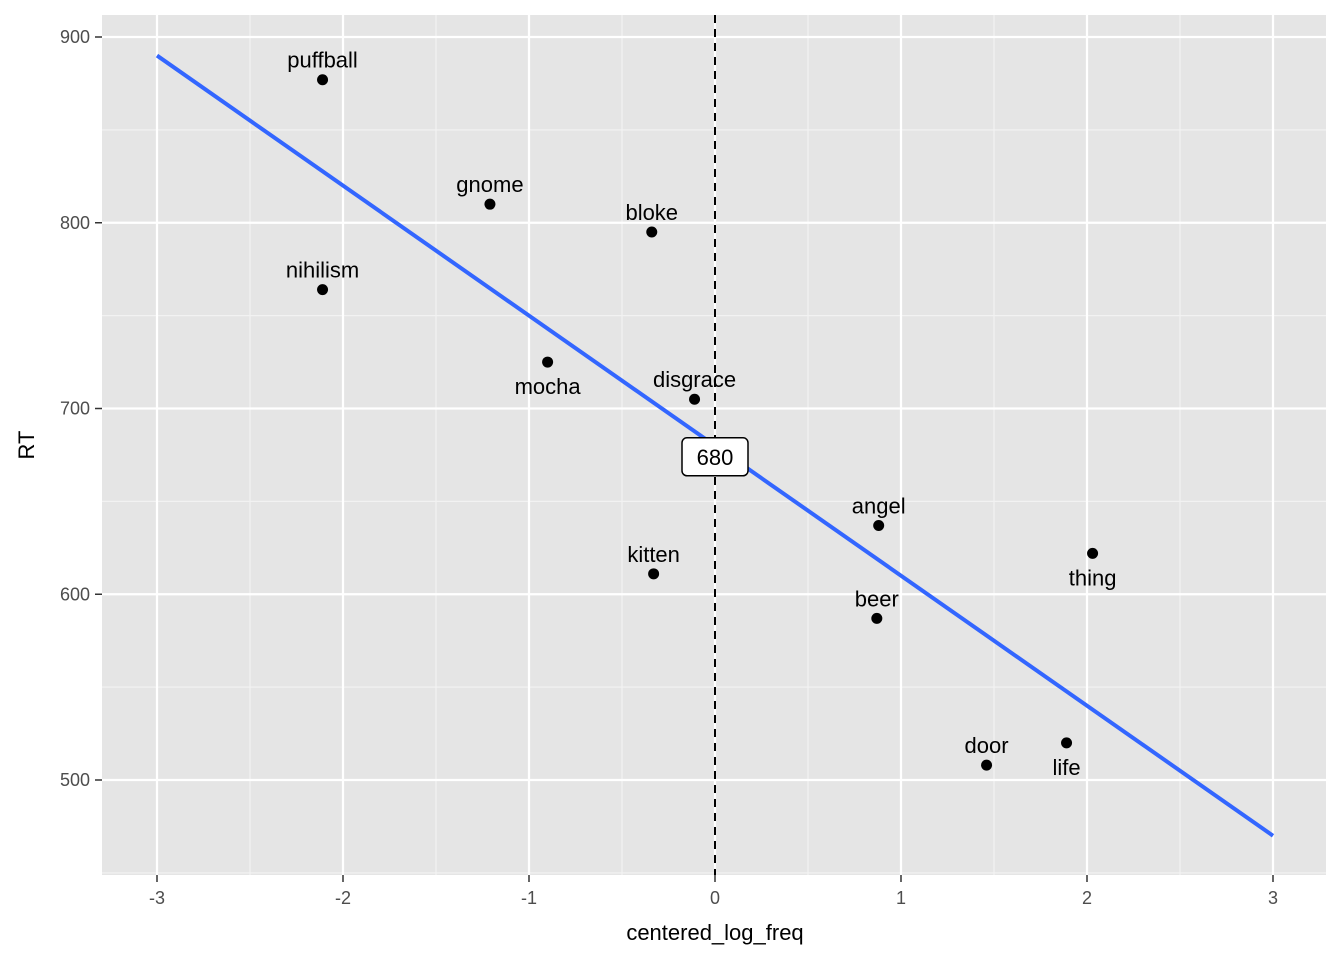 The image size is (1344, 960). I want to click on point-label-nihilism: nihilism, so click(322, 270).